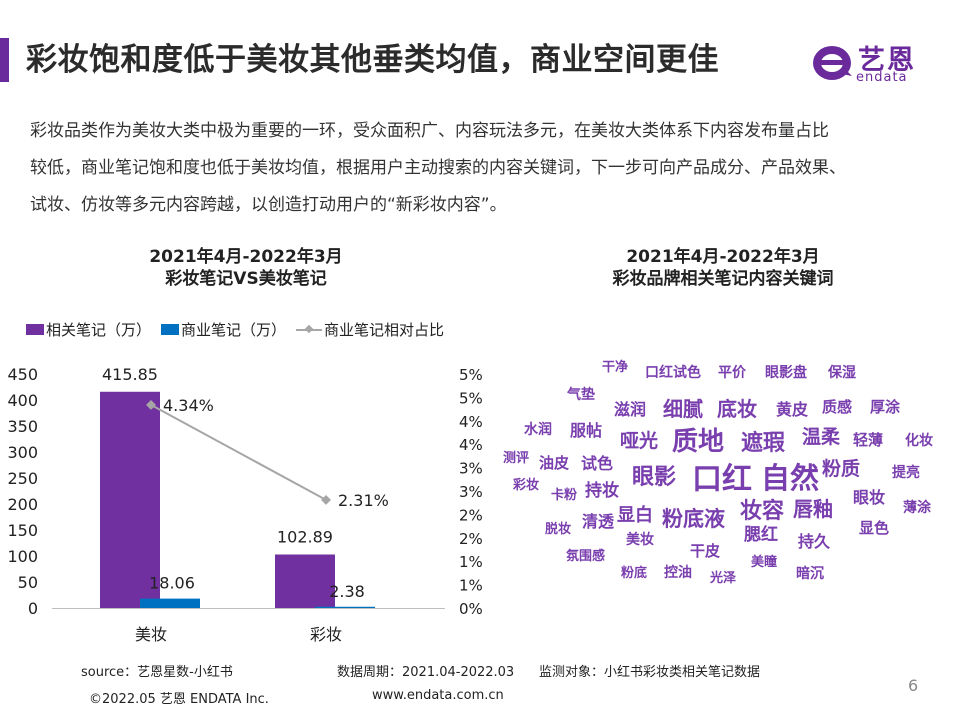 This screenshot has width=960, height=720. Describe the element at coordinates (813, 509) in the screenshot. I see `cloud-keyword: 唇釉` at that location.